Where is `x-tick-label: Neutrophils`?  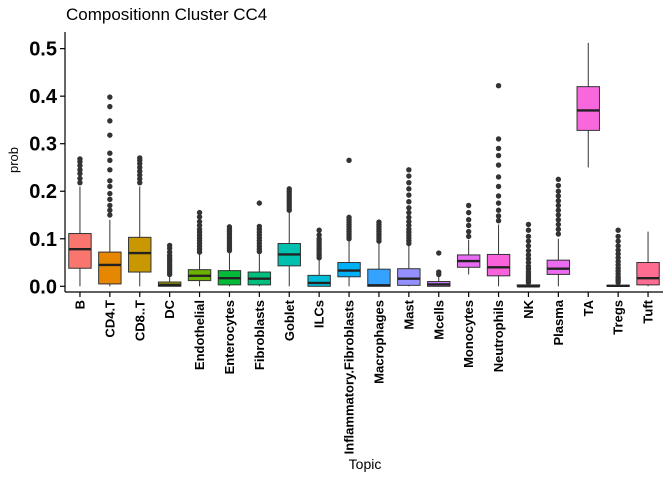
x-tick-label: Neutrophils is located at coordinates (498, 336).